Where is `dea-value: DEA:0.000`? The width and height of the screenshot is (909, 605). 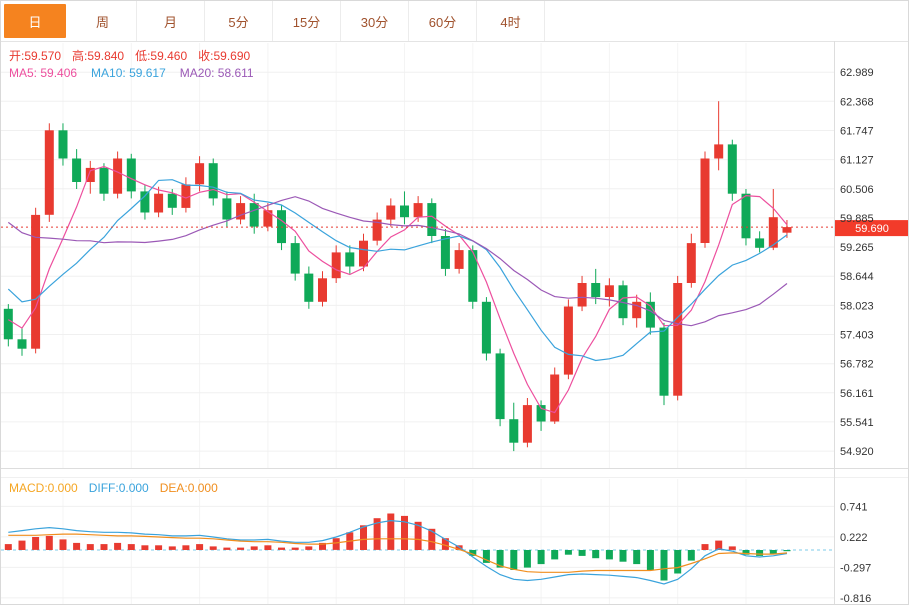
dea-value: DEA:0.000 is located at coordinates (188, 488).